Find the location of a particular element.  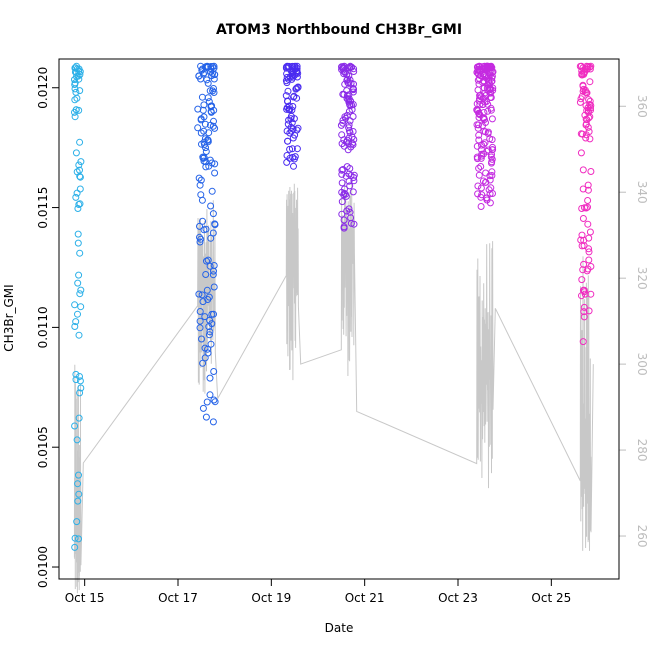

y2-tick-label: 300 is located at coordinates (642, 364).